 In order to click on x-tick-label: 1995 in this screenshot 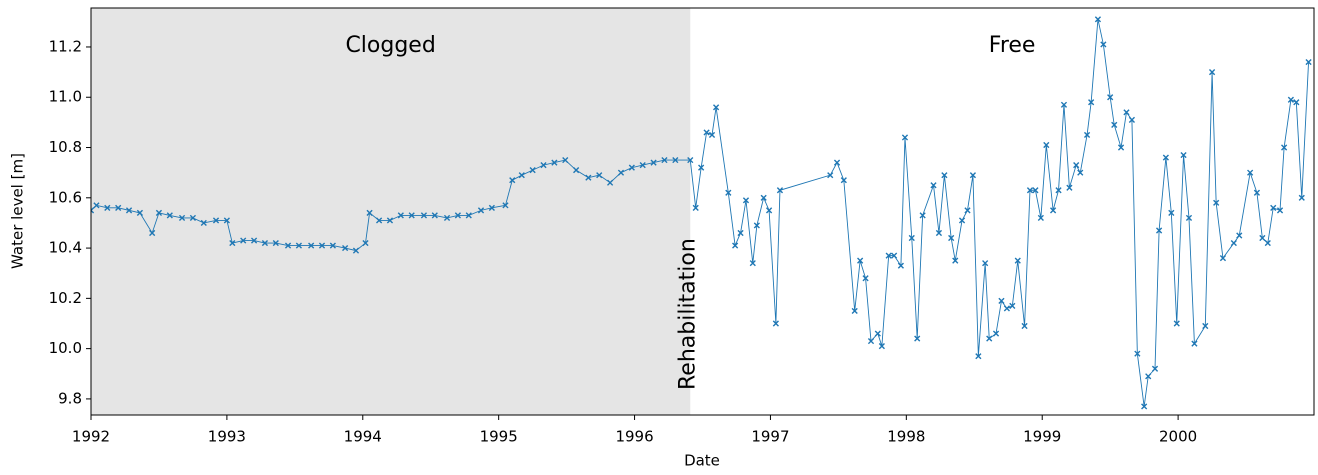, I will do `click(499, 437)`.